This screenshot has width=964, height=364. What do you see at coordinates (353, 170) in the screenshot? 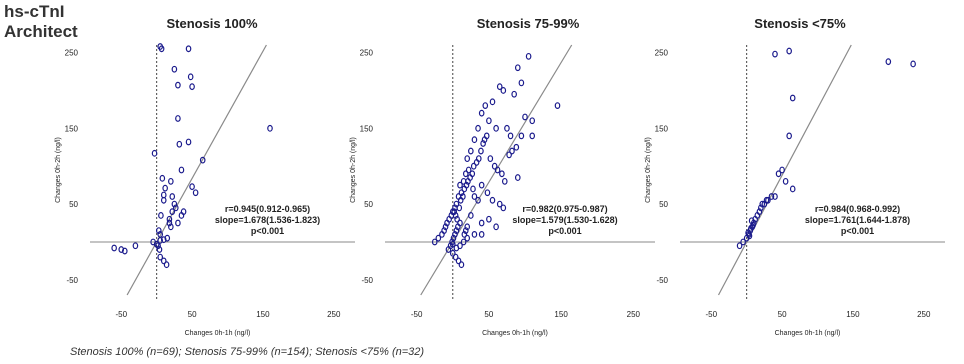
I see `y-axis-label: Changes 0h-2h (ng/l)` at bounding box center [353, 170].